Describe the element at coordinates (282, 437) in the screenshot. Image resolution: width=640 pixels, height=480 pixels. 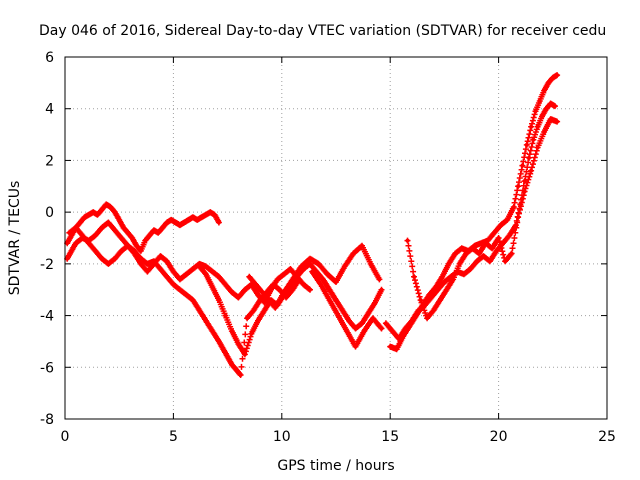
I see `x-tick-label: 10` at that location.